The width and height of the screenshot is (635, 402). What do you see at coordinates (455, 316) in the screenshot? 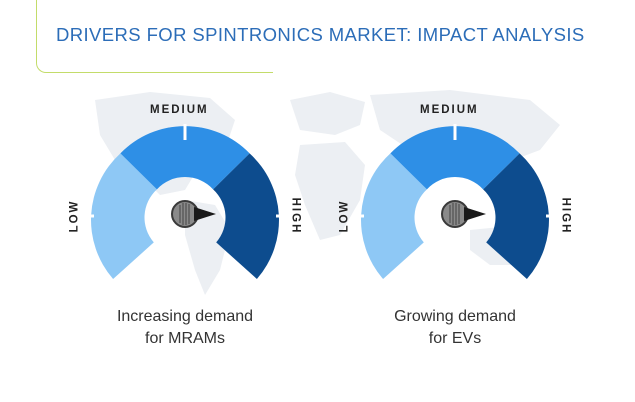
I see `caption-line-1: Growing demand` at bounding box center [455, 316].